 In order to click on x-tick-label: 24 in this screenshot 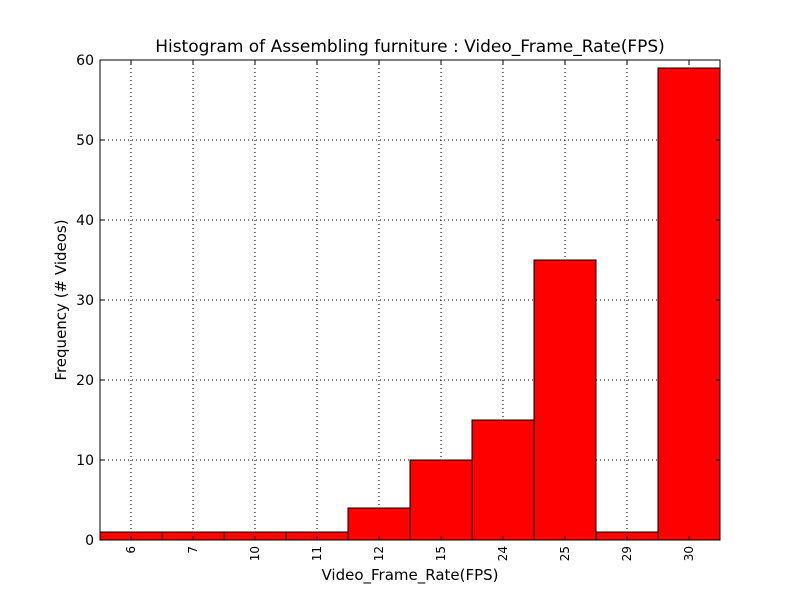, I will do `click(503, 553)`.